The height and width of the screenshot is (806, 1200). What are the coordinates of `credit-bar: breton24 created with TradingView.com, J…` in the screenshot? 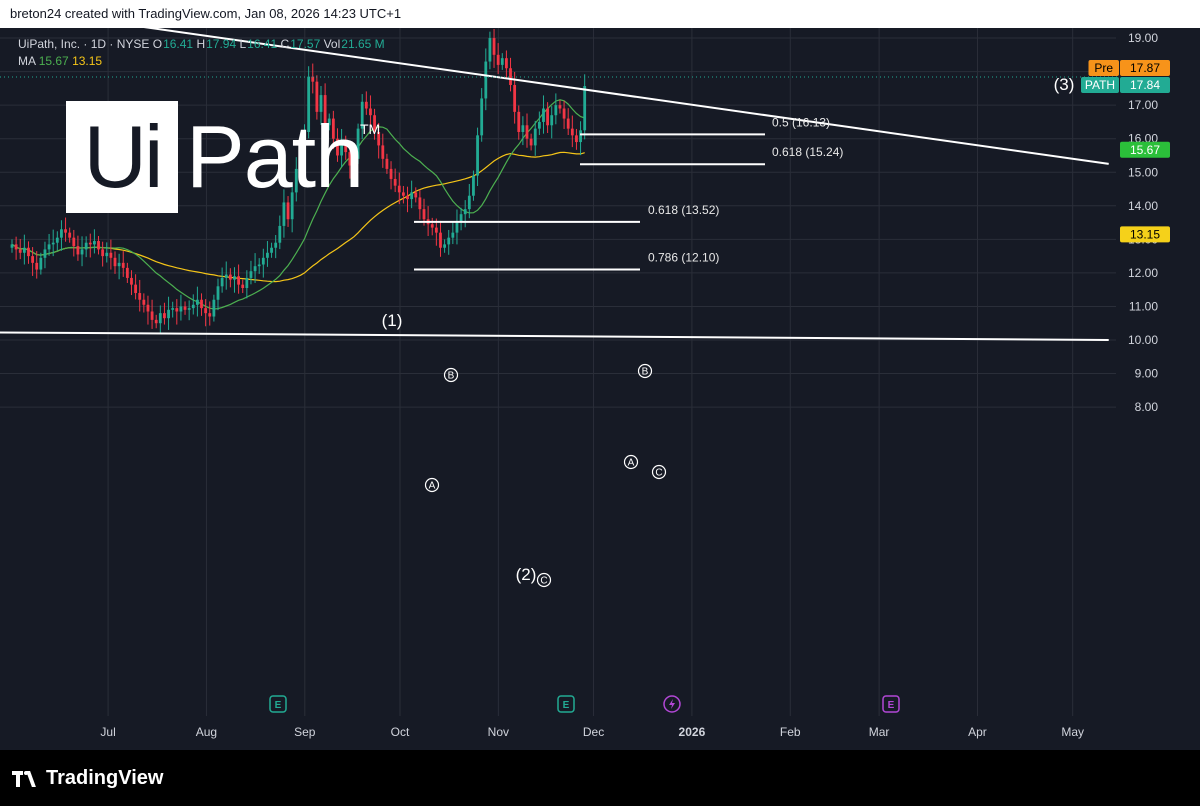 It's located at (600, 14).